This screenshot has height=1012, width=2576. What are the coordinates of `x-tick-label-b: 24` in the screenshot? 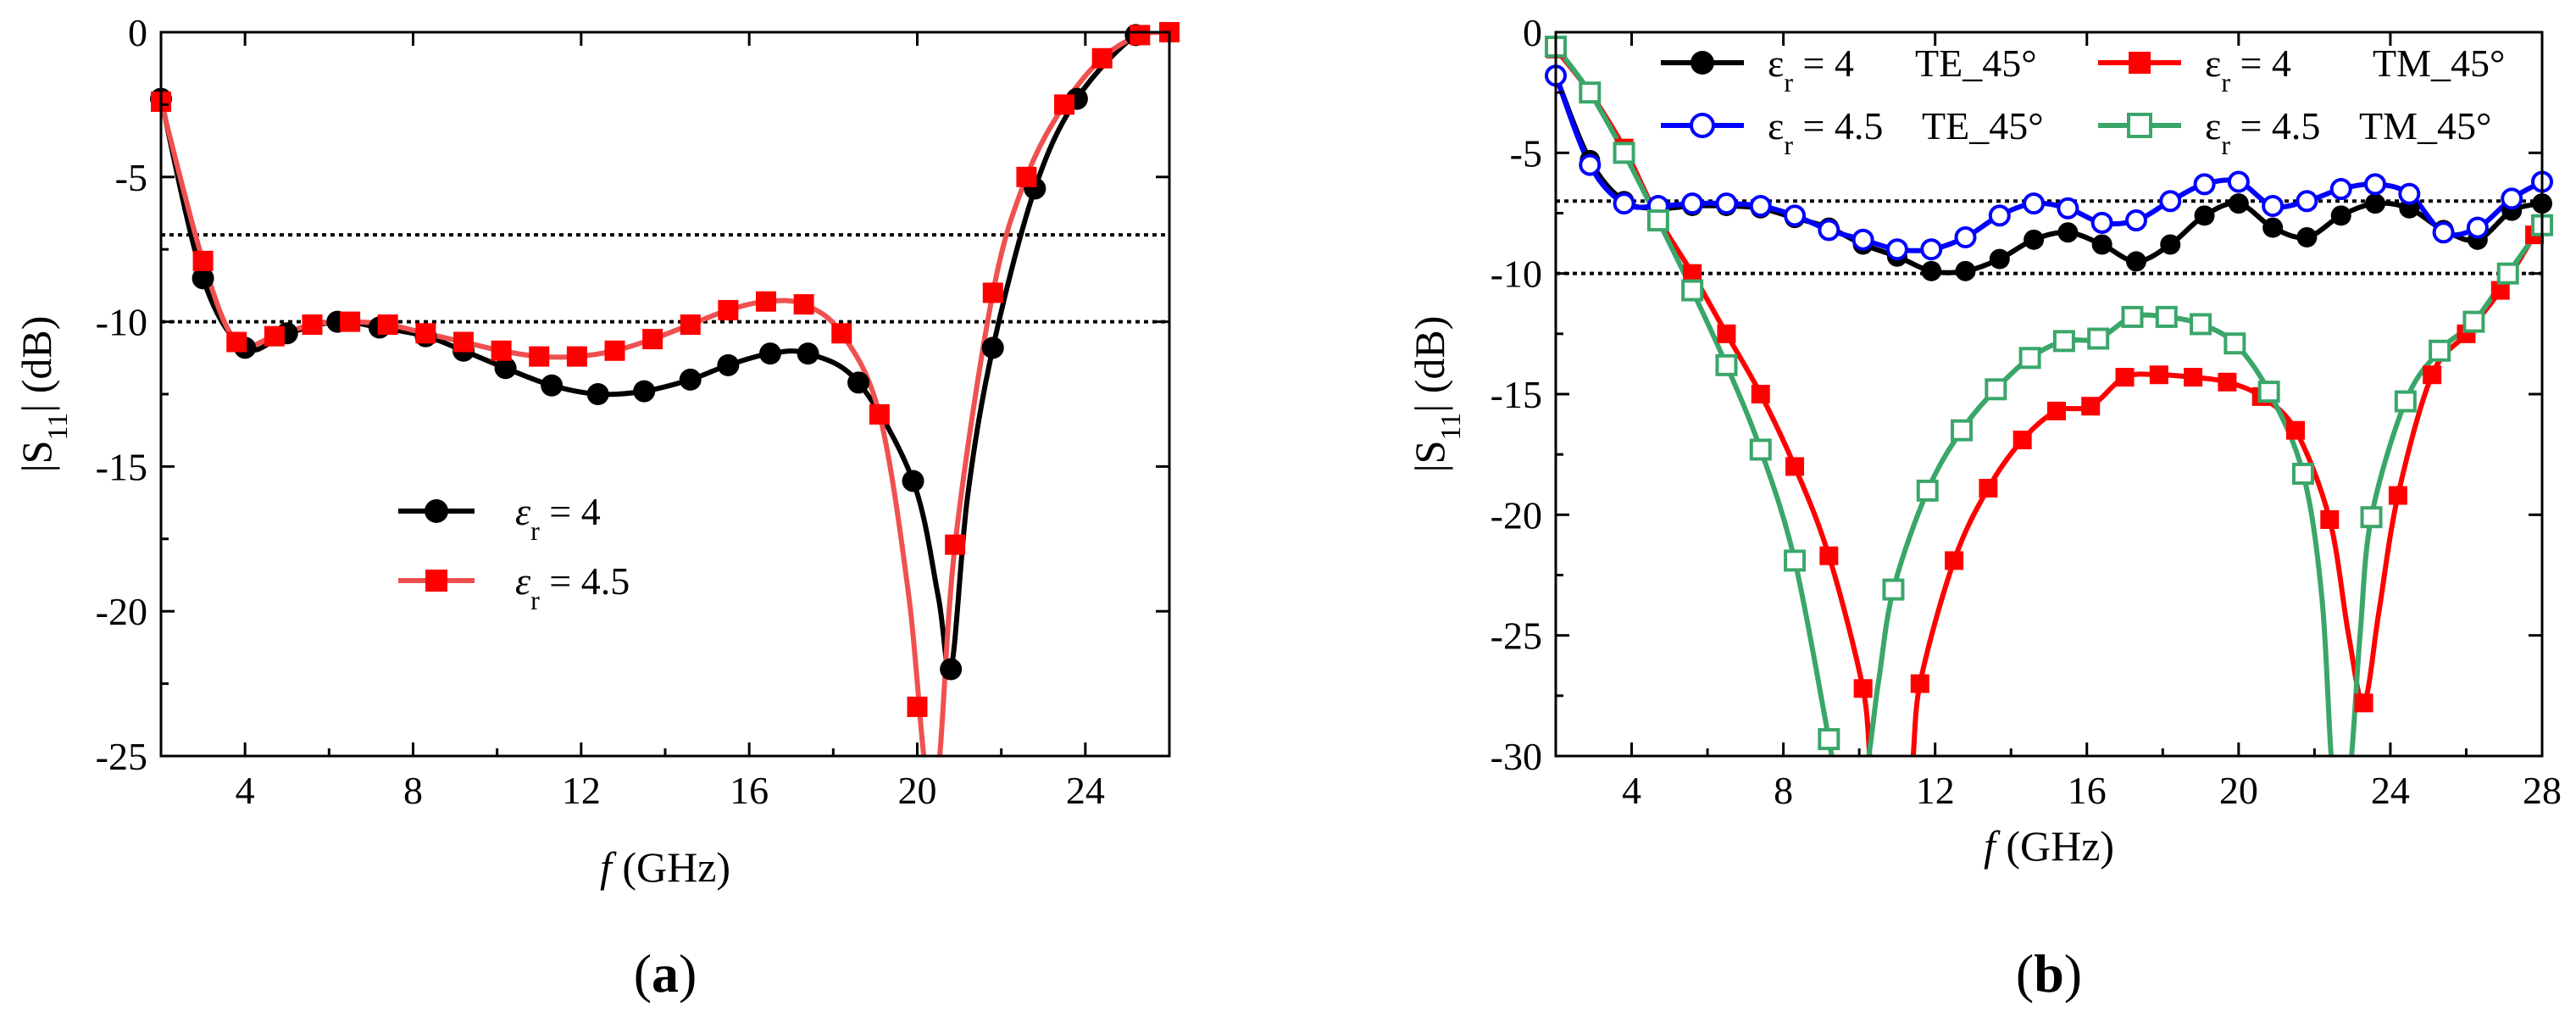 It's located at (2390, 790).